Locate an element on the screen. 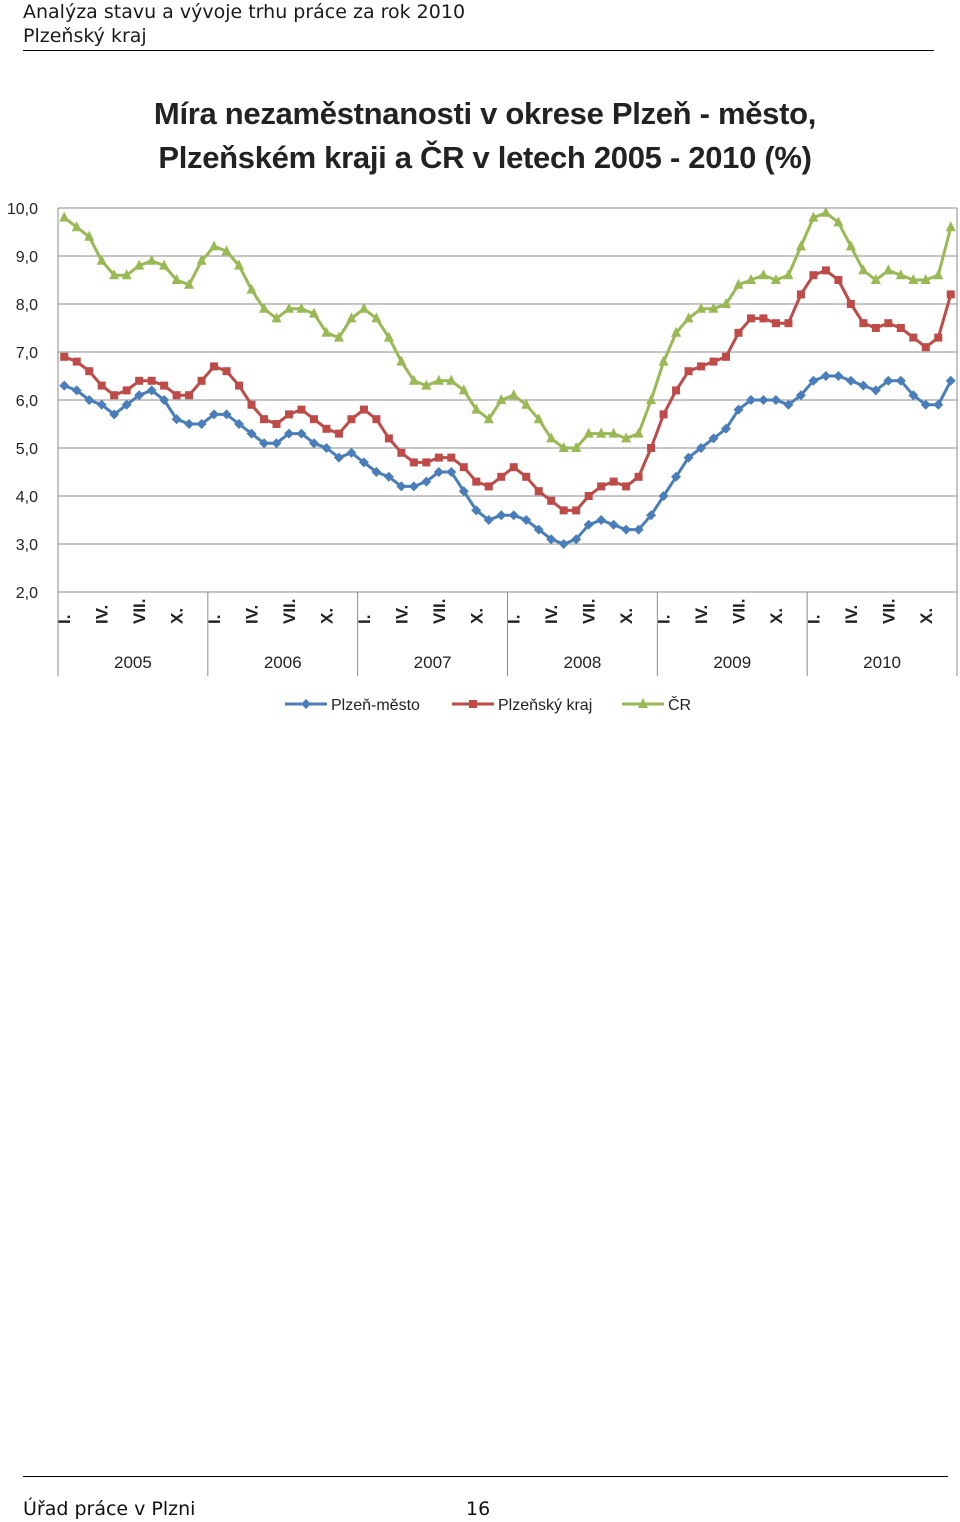 The width and height of the screenshot is (960, 1522). document-header-region: Plzeňský kraj is located at coordinates (85, 36).